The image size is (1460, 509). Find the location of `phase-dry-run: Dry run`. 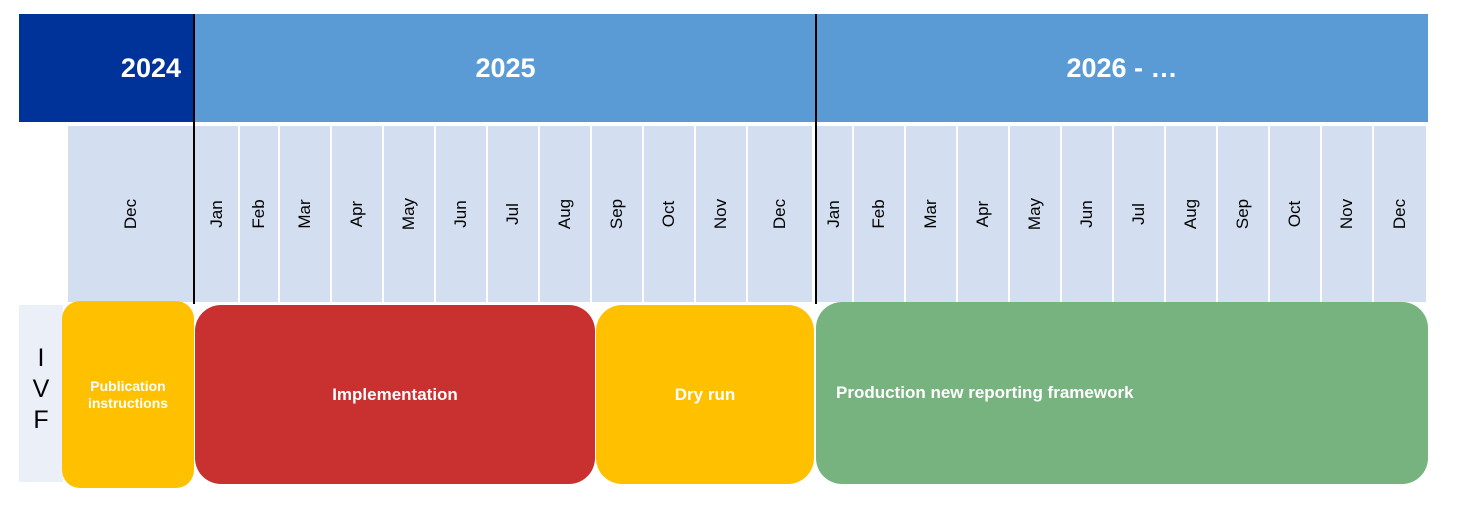

phase-dry-run: Dry run is located at coordinates (705, 394).